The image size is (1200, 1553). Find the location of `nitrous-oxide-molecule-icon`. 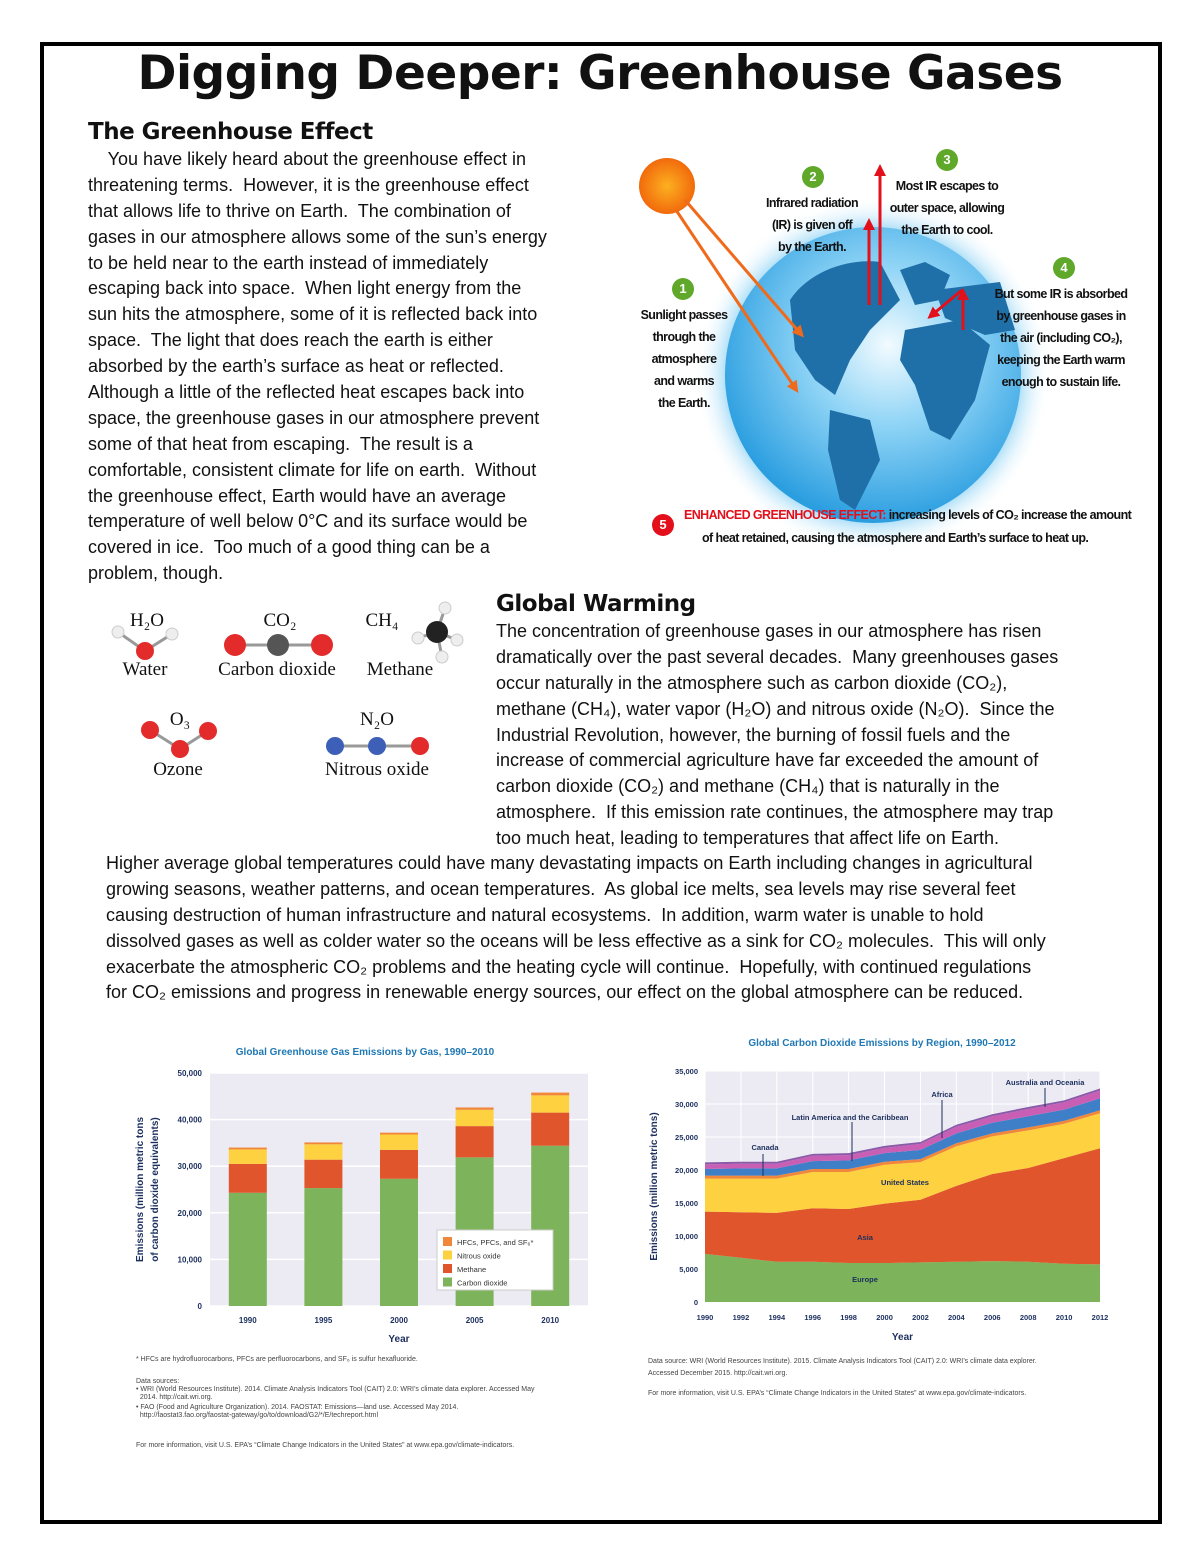

nitrous-oxide-molecule-icon is located at coordinates (377, 746).